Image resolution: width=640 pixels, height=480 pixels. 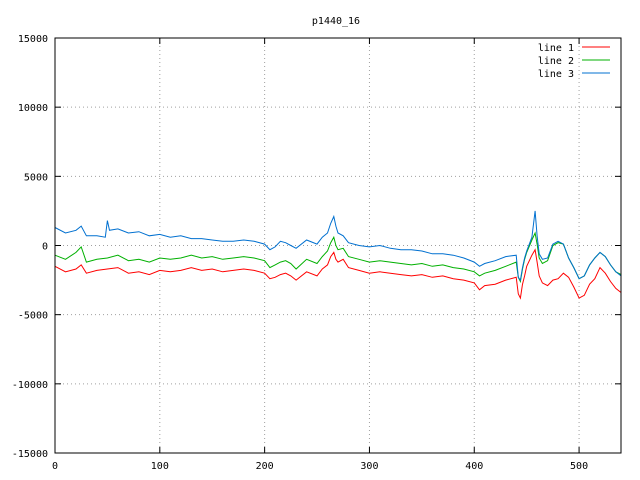 I want to click on y-tick-label: 5000, so click(x=36, y=177).